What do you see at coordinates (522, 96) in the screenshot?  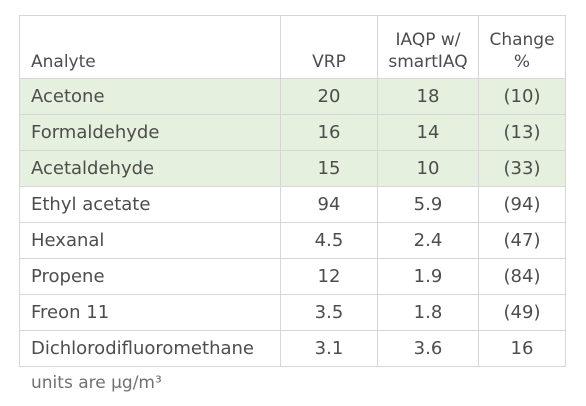 I see `cell-change: (10)` at bounding box center [522, 96].